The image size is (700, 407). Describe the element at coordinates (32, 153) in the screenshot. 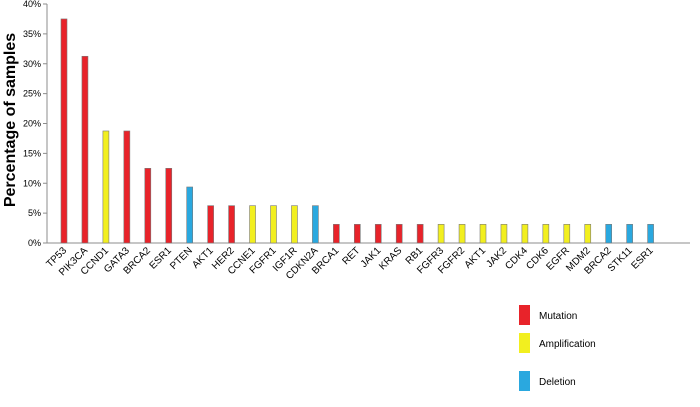

I see `y-tick-label: 15%` at that location.